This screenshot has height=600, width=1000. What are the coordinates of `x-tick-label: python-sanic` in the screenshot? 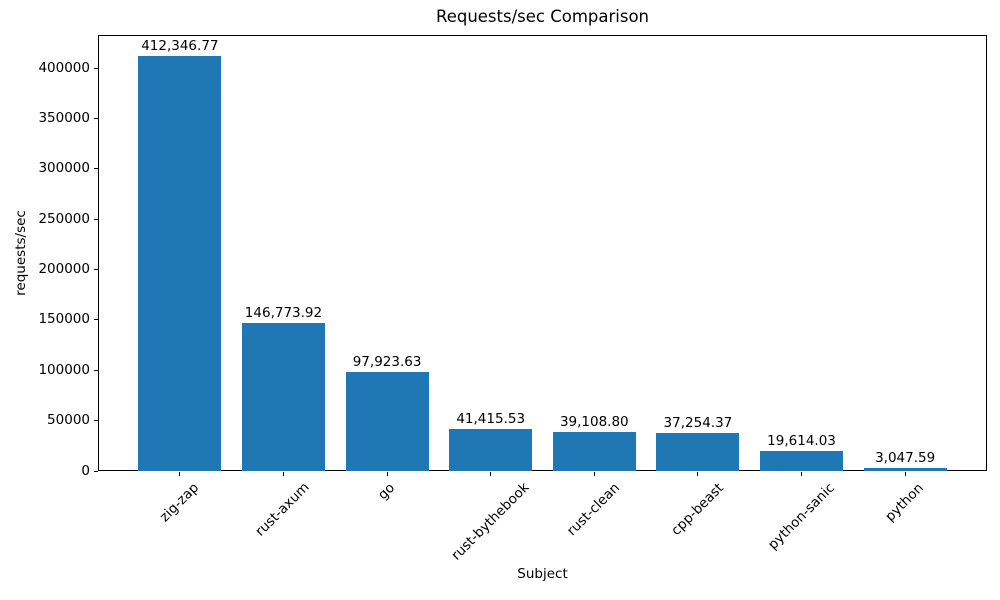 It's located at (801, 516).